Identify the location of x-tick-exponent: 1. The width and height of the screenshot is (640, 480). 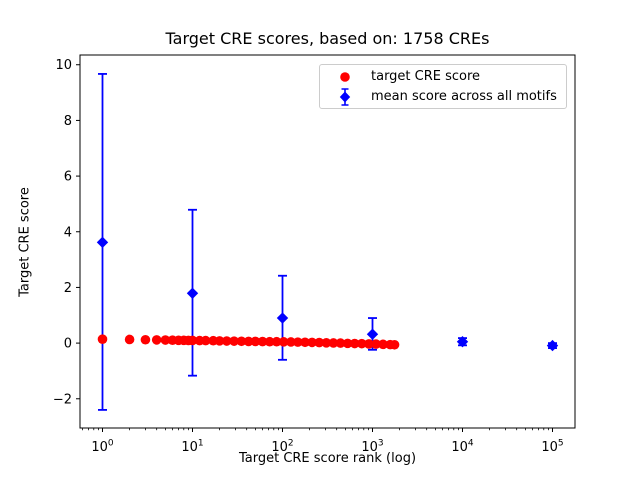
(201, 444).